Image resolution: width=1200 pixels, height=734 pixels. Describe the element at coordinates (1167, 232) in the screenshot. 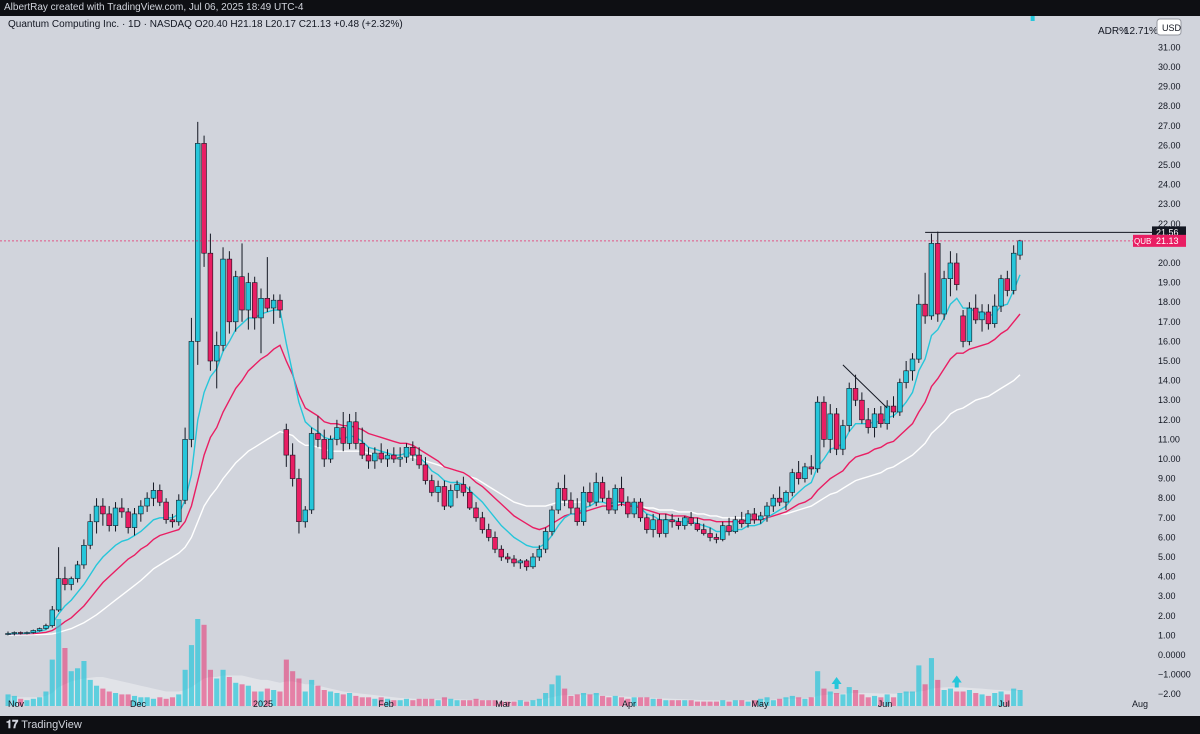

I see `resistance-price-label: 21.56` at that location.